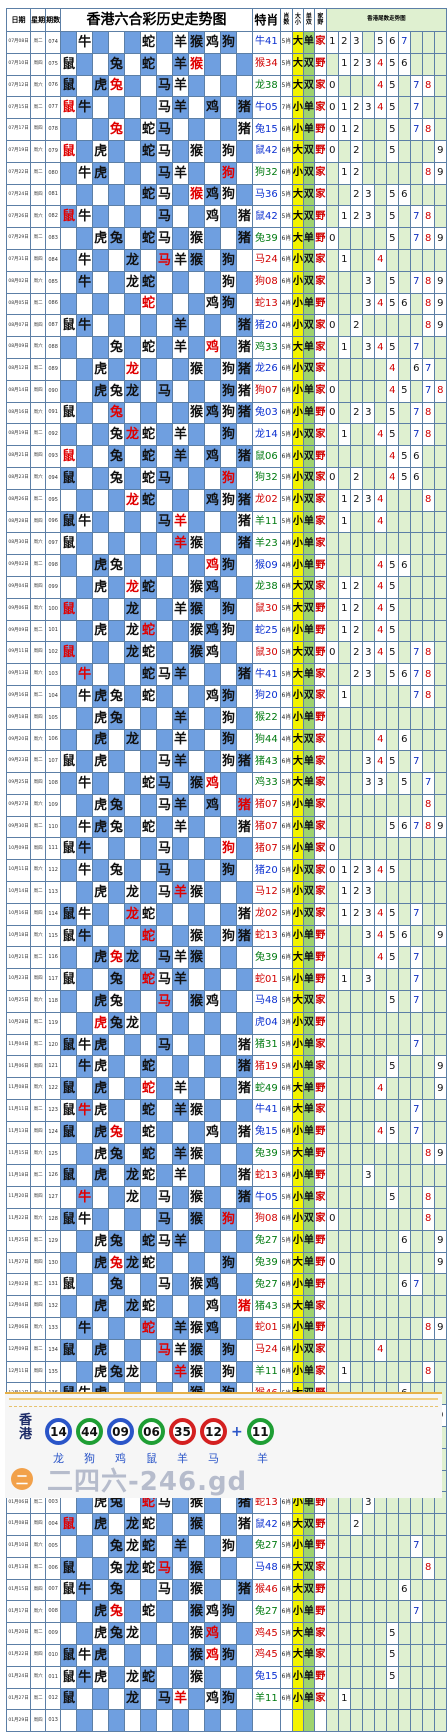 The image size is (447, 1732). What do you see at coordinates (18, 762) in the screenshot?
I see `row-date: 09月23日` at bounding box center [18, 762].